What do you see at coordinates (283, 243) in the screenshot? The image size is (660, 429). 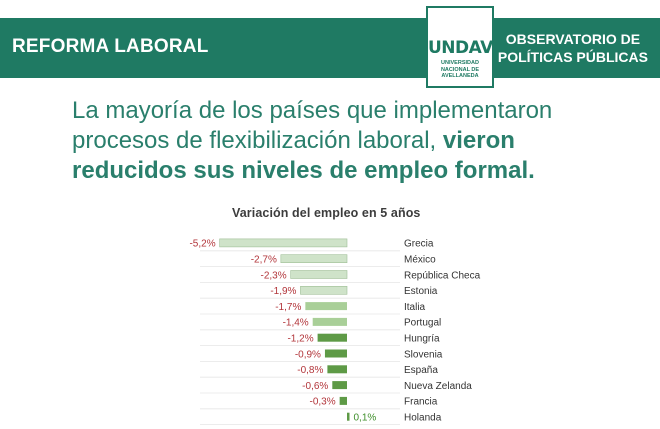 I see `bar-grecia` at bounding box center [283, 243].